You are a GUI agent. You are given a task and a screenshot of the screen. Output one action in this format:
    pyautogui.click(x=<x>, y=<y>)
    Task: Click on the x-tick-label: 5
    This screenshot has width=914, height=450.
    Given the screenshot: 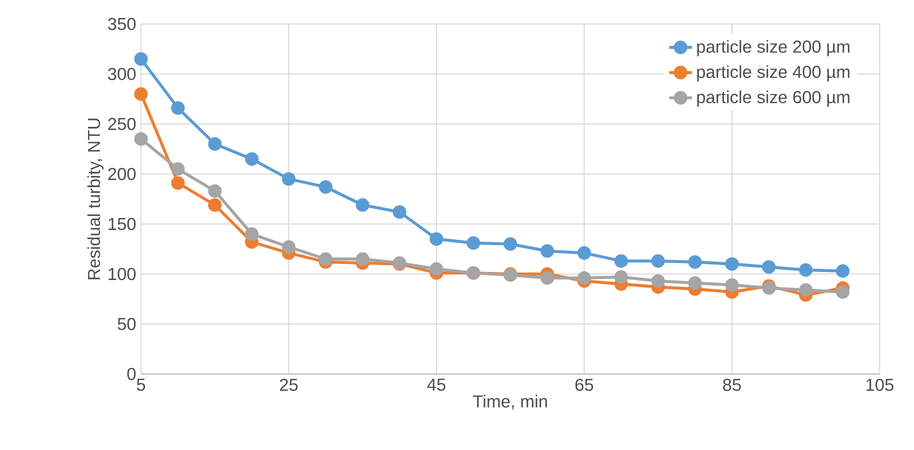 What is the action you would take?
    pyautogui.click(x=141, y=384)
    